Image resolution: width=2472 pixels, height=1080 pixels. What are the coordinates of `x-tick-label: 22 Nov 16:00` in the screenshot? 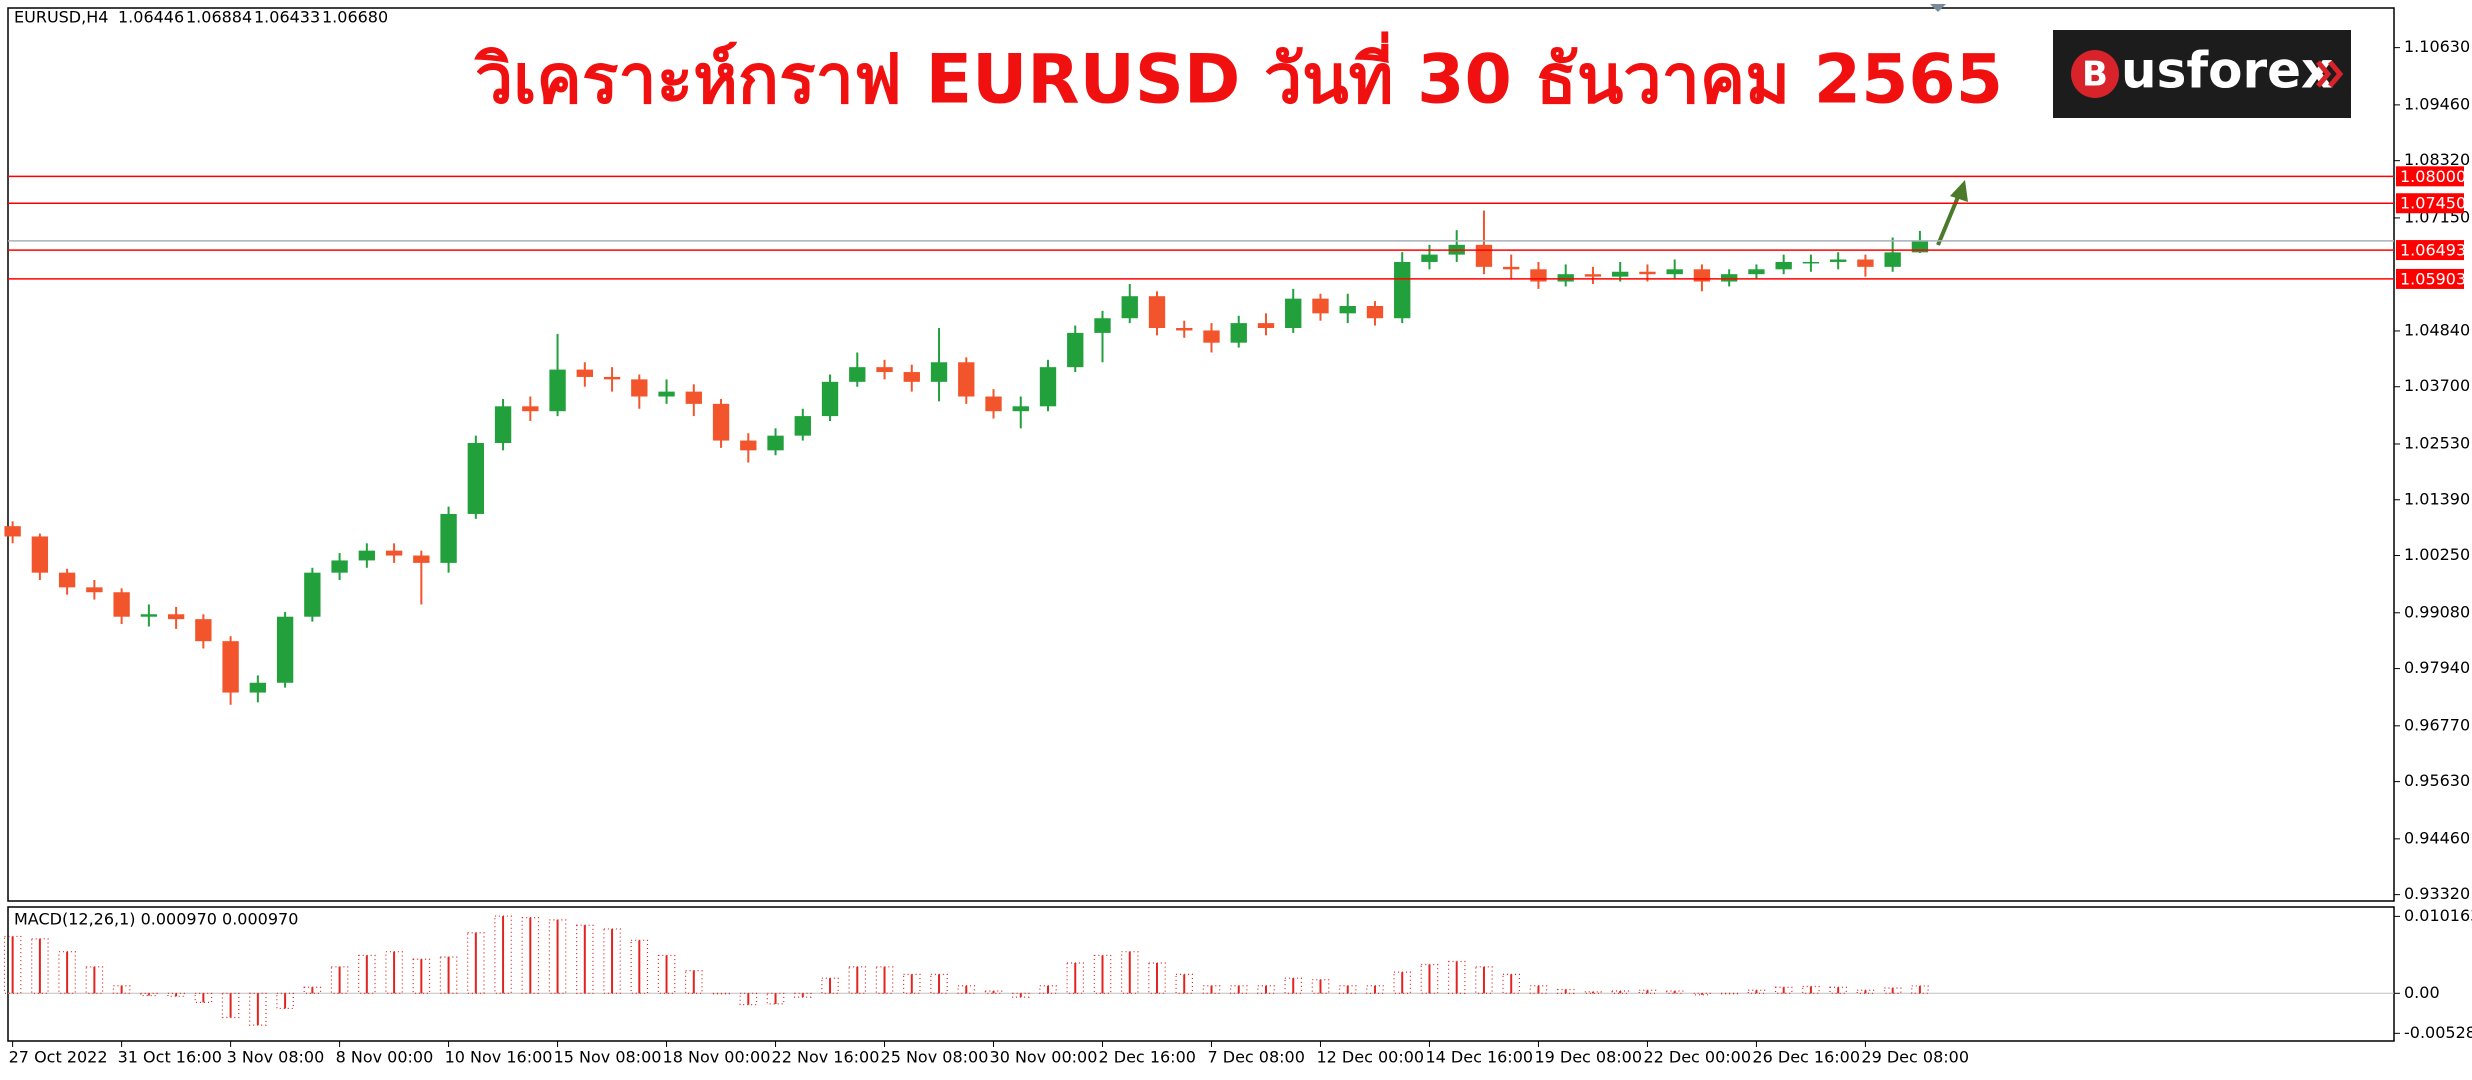 It's located at (826, 1057).